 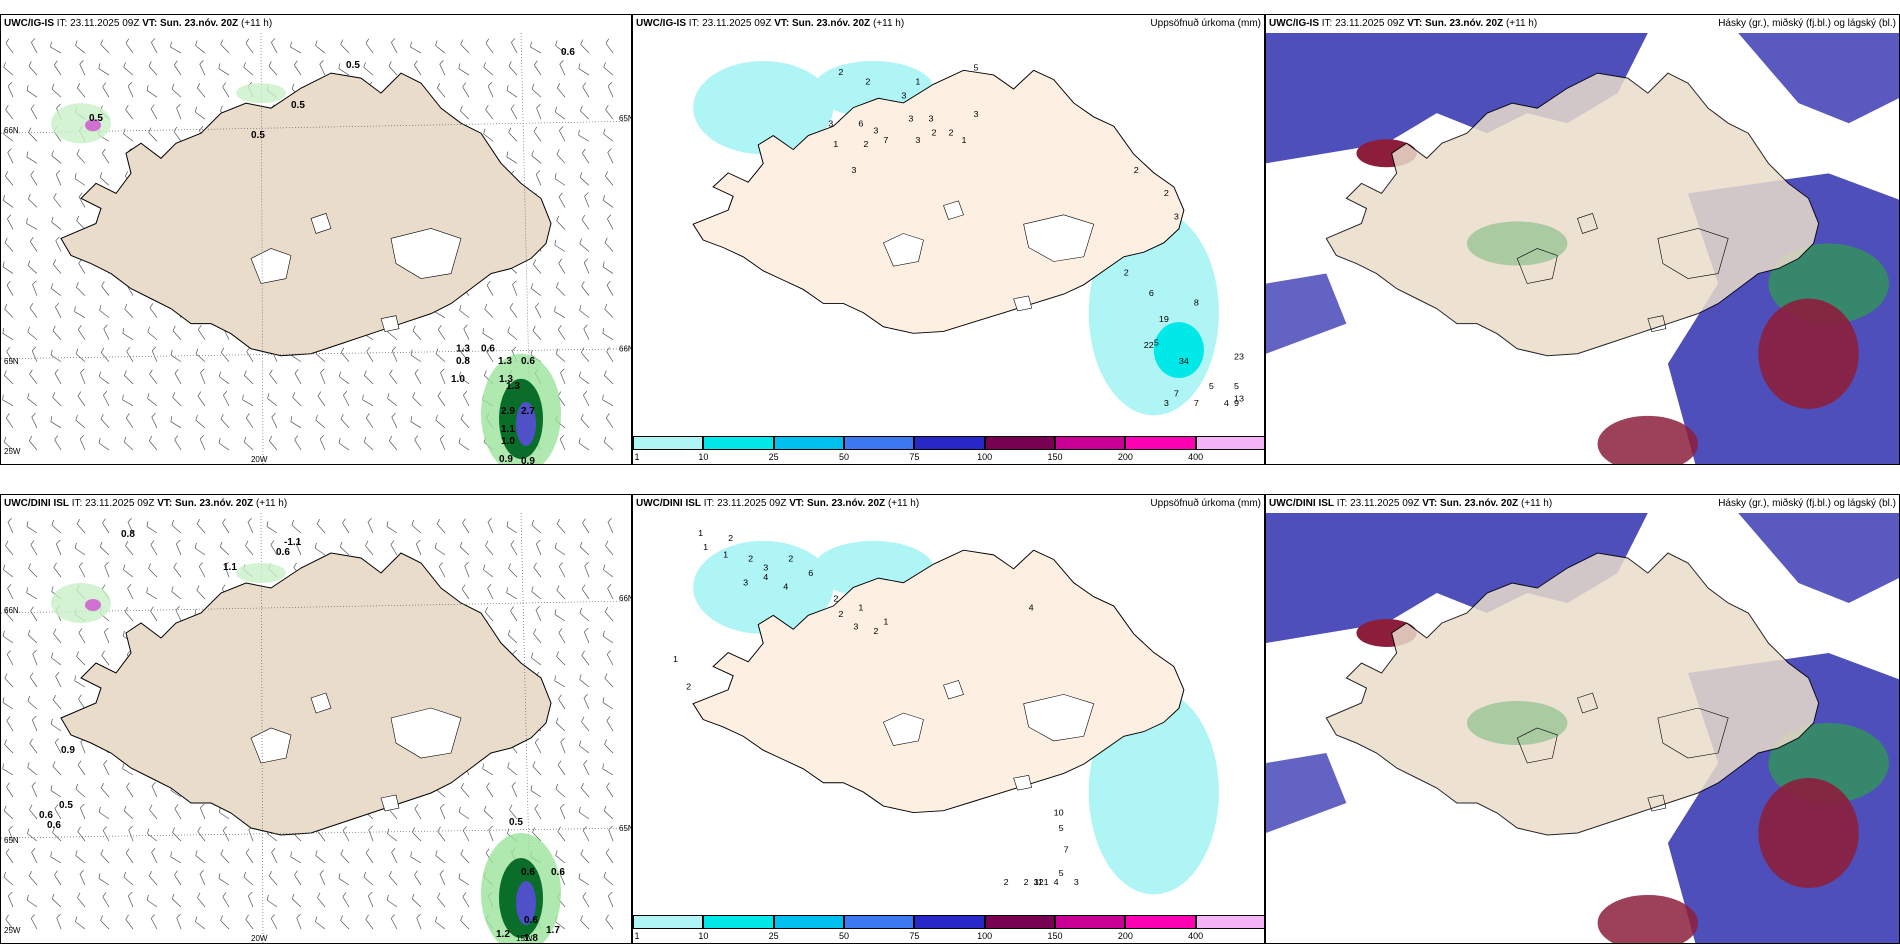 I want to click on precip-legend: 1 10 25 50 75 100 150 200 400, so click(x=948, y=928).